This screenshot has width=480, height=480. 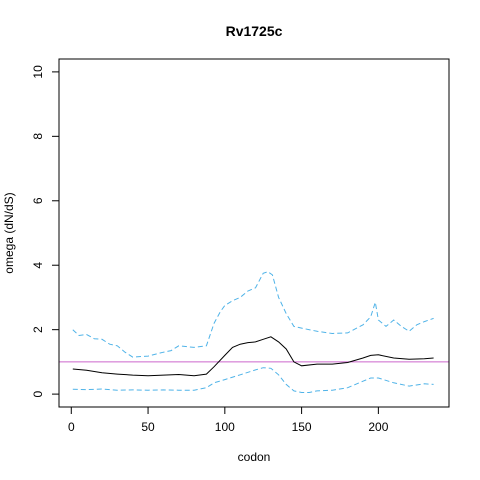 What do you see at coordinates (302, 427) in the screenshot?
I see `x-tick-label: 150` at bounding box center [302, 427].